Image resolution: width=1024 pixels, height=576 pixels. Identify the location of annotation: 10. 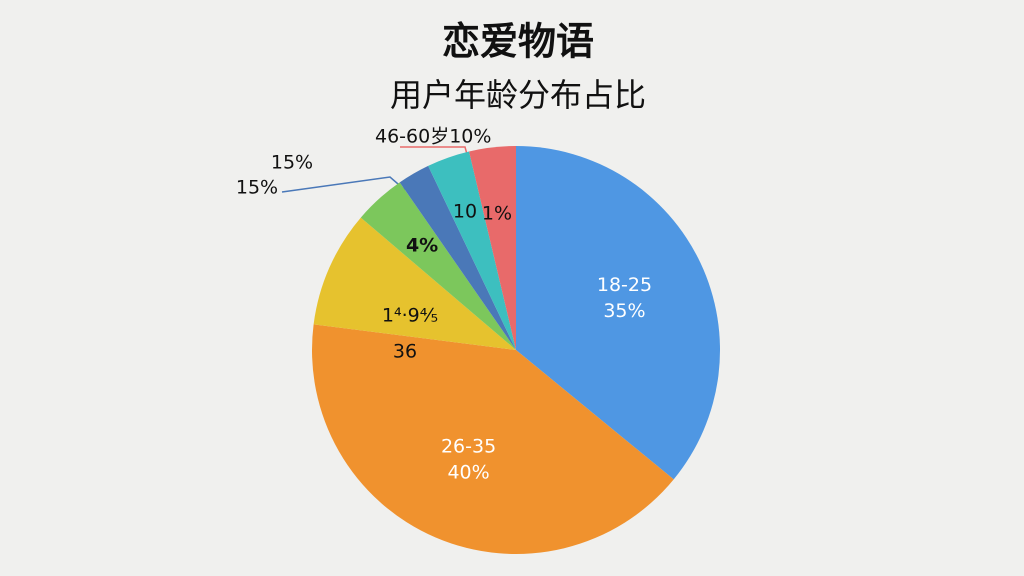
(465, 212).